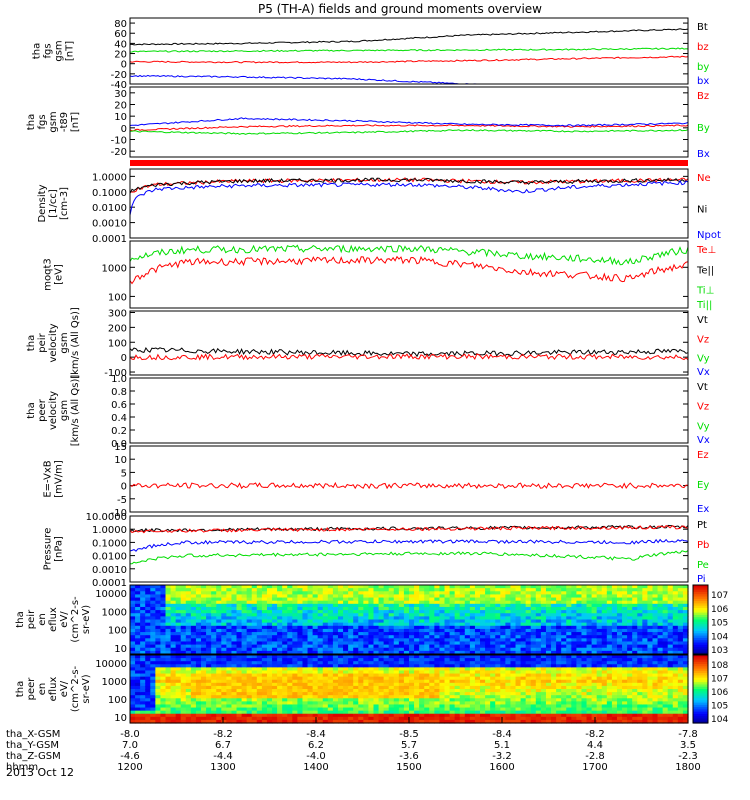 Image resolution: width=750 pixels, height=800 pixels. What do you see at coordinates (64, 342) in the screenshot?
I see `ylabel-line: gsm` at bounding box center [64, 342].